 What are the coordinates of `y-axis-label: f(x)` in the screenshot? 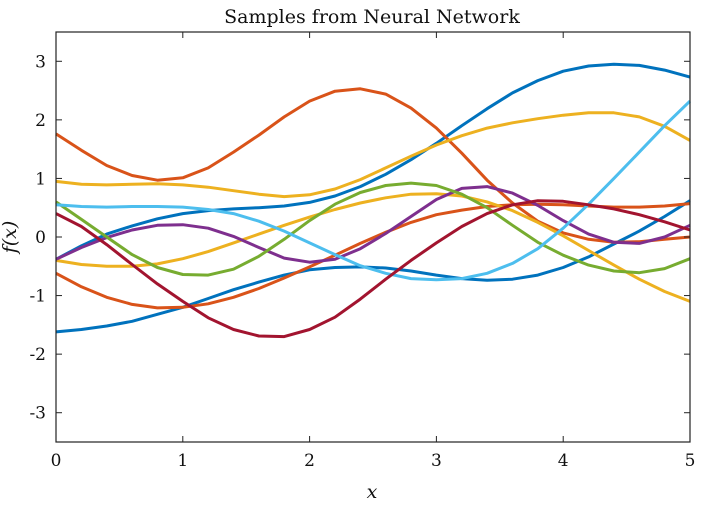 It's located at (10, 238).